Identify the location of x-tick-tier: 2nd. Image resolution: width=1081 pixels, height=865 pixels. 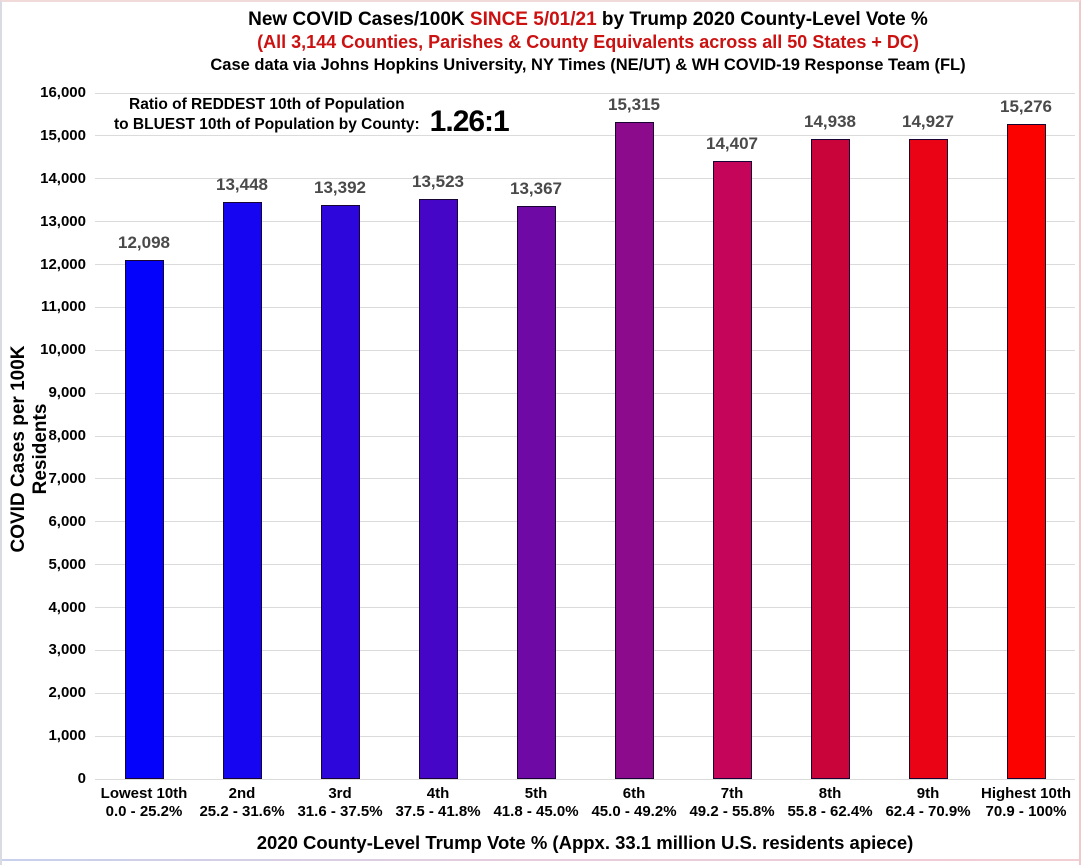
(242, 793).